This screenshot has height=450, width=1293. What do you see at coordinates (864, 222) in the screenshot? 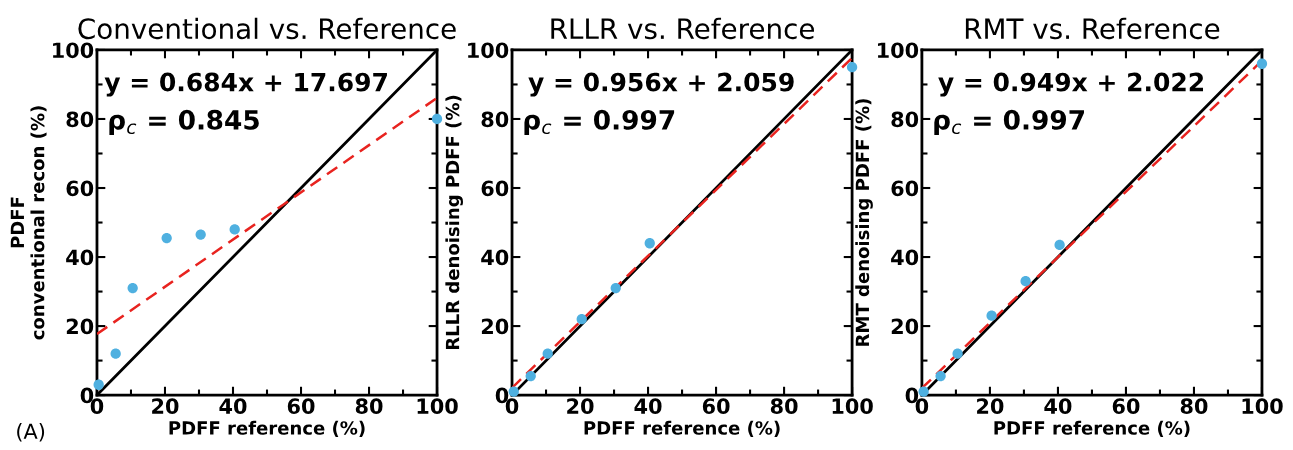
I see `y-axis-title: RMT denoising PDFF (%)` at bounding box center [864, 222].